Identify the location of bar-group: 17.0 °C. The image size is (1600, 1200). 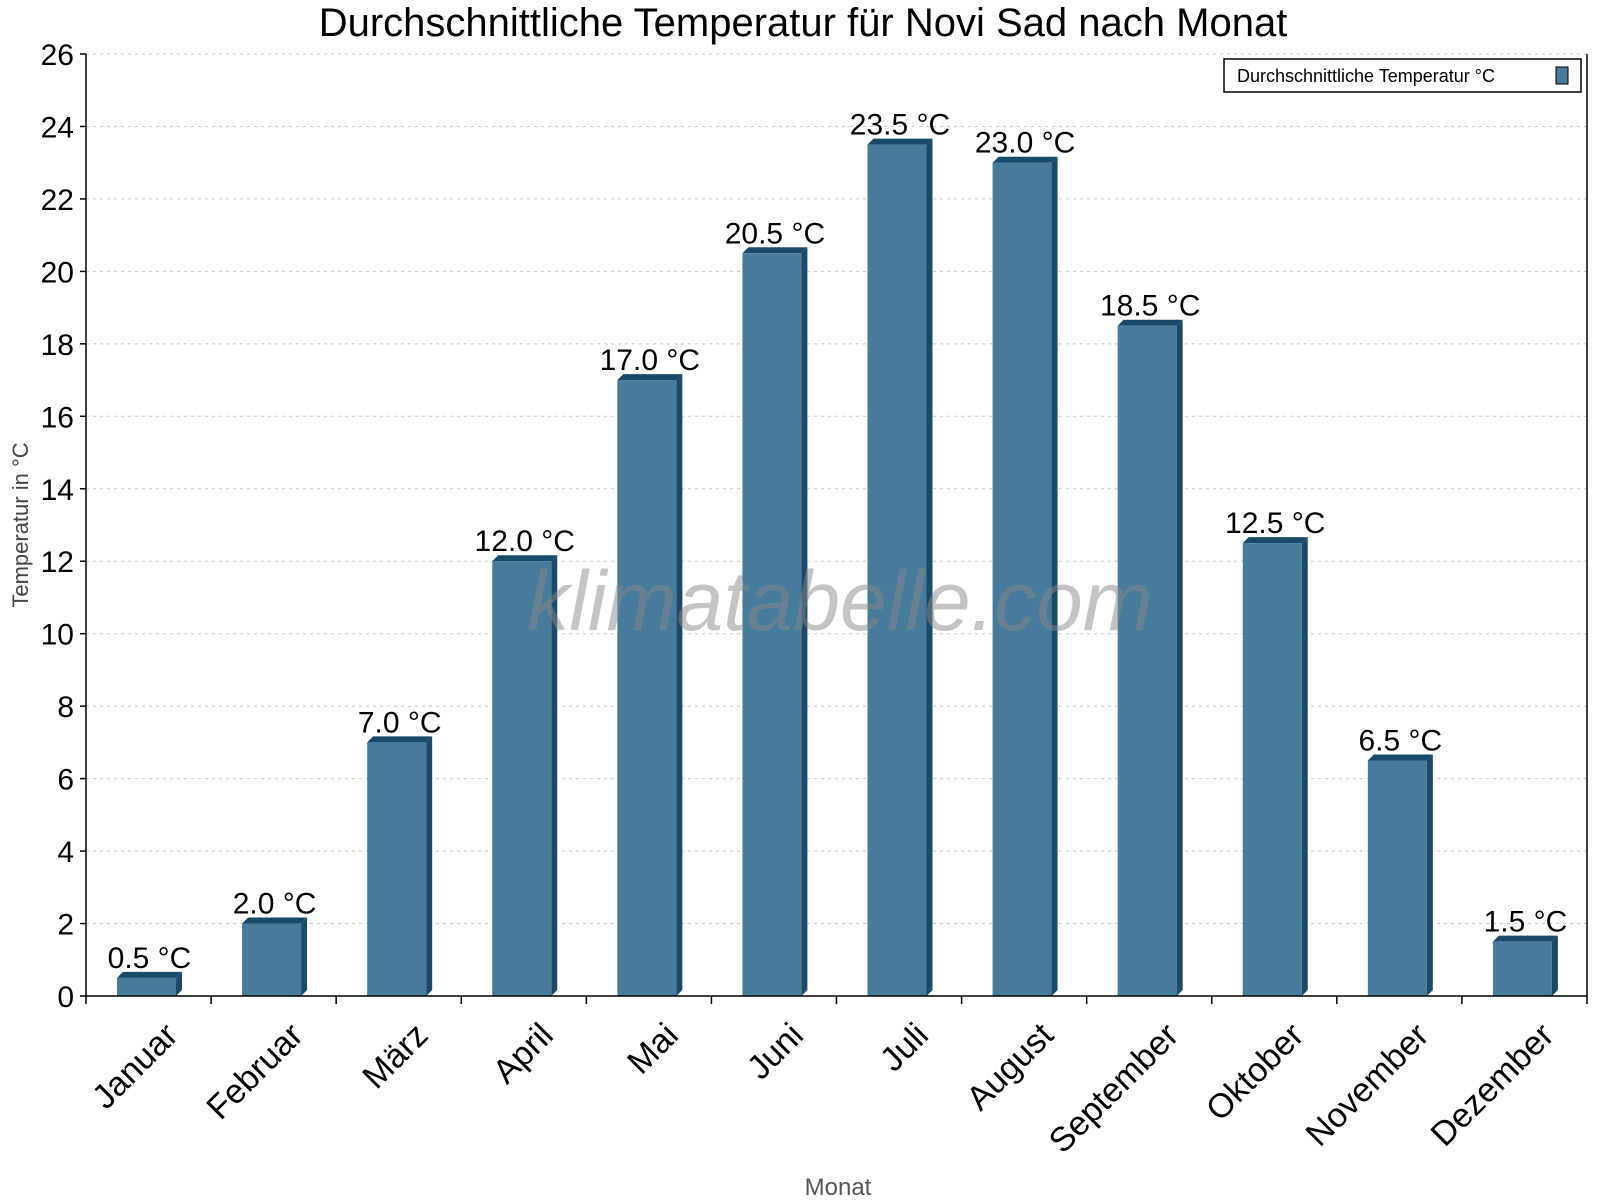
(650, 670).